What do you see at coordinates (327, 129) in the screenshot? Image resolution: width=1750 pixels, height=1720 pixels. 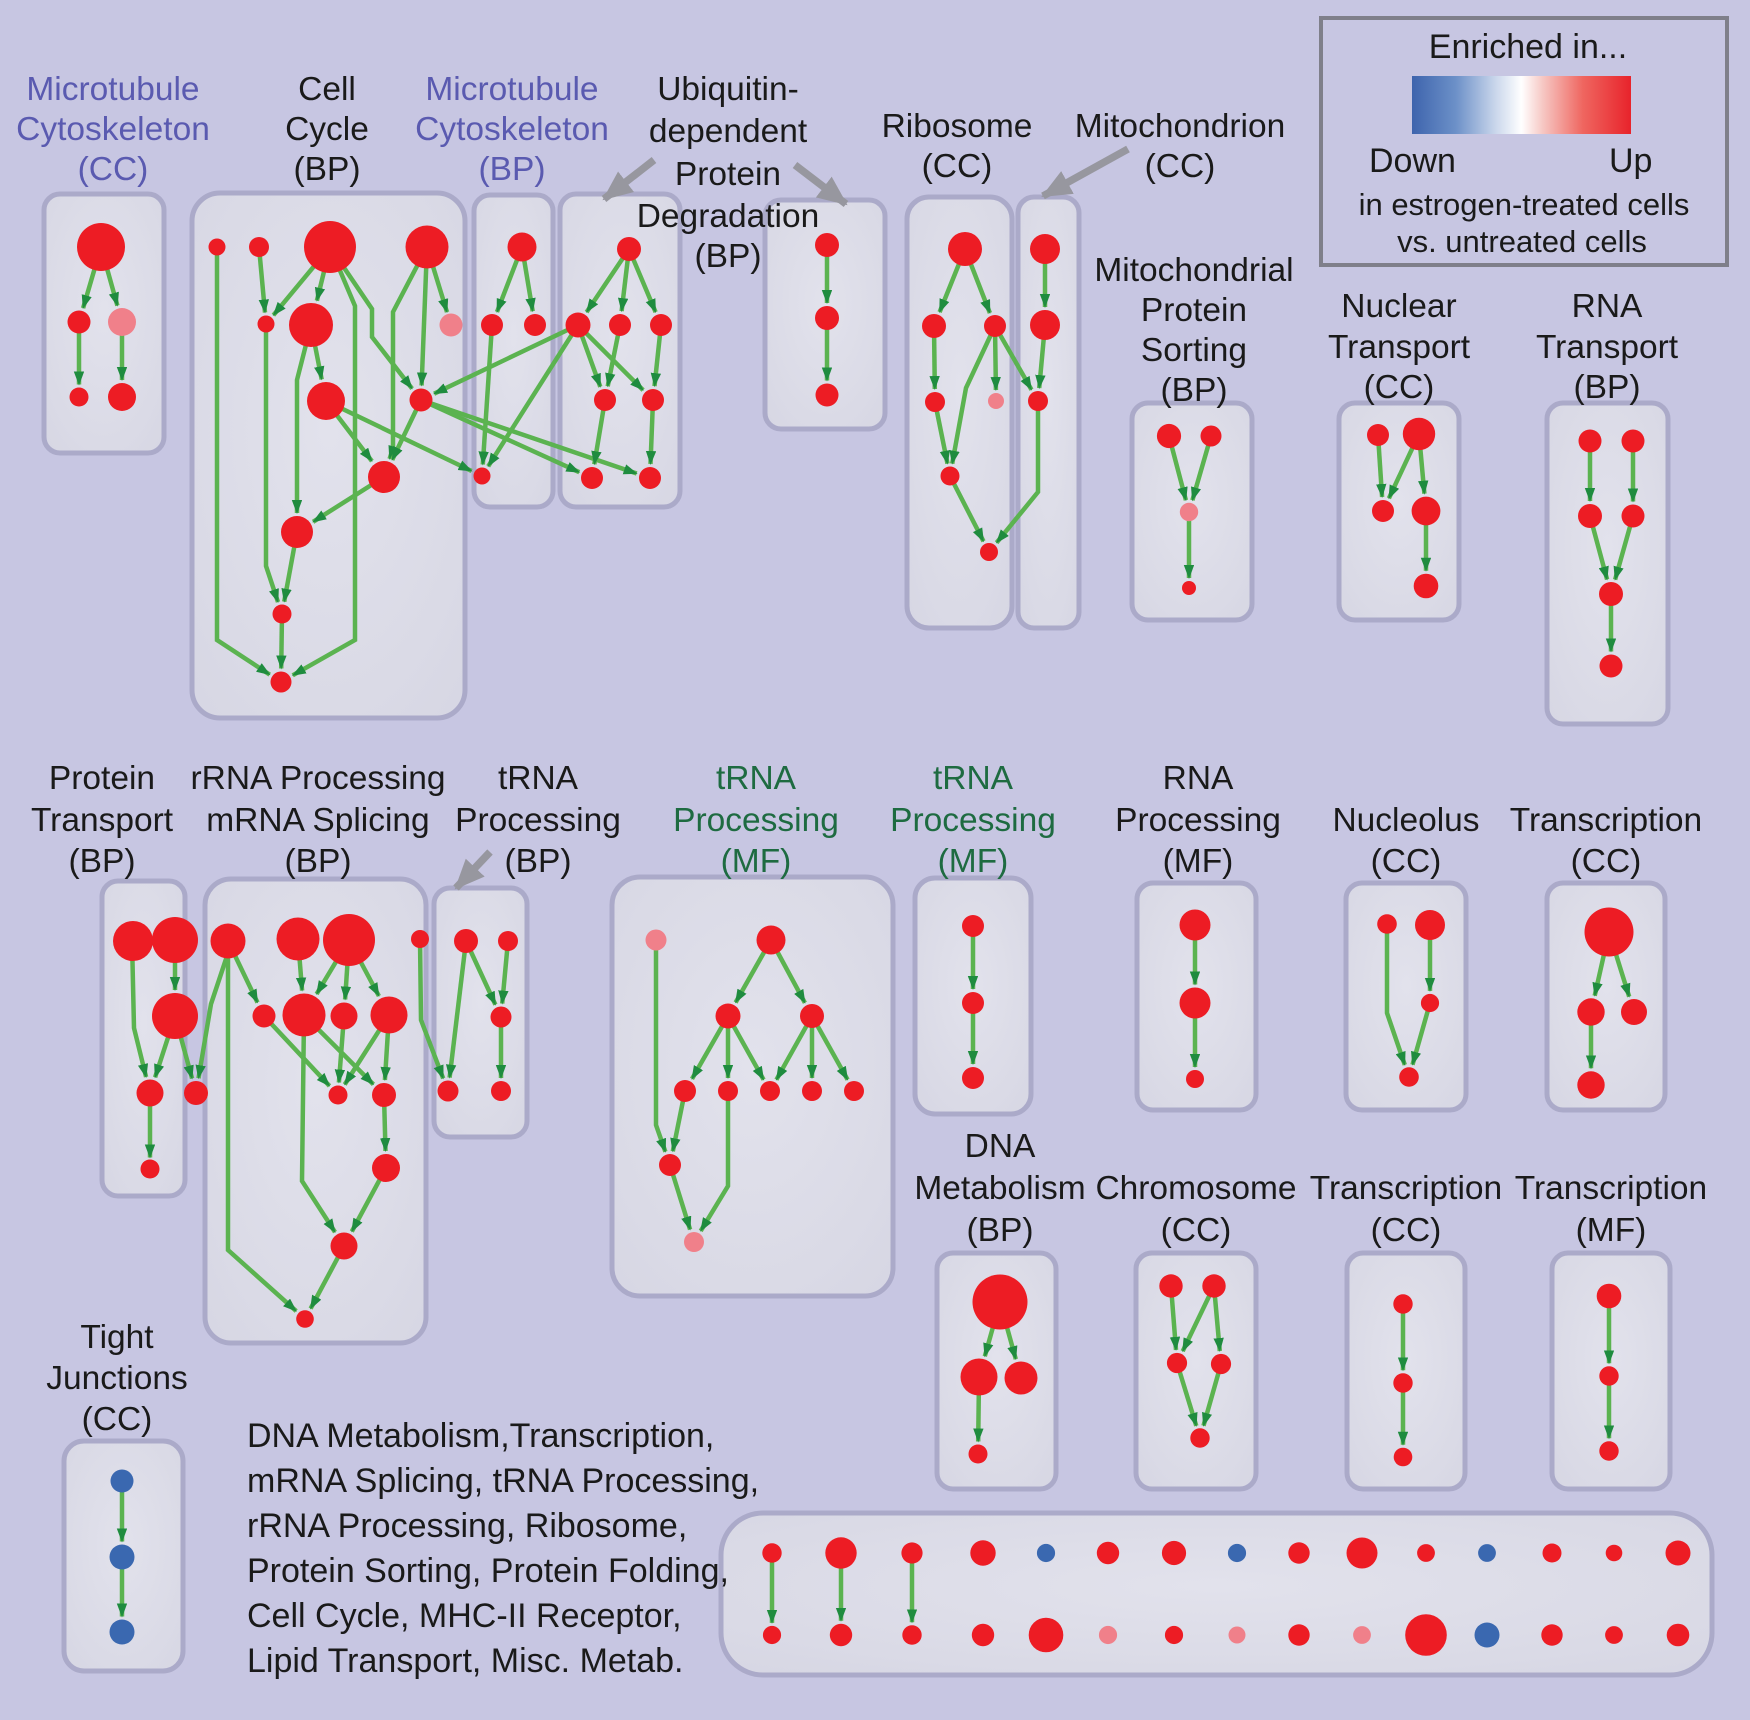 I see `svg-text: Cycle` at bounding box center [327, 129].